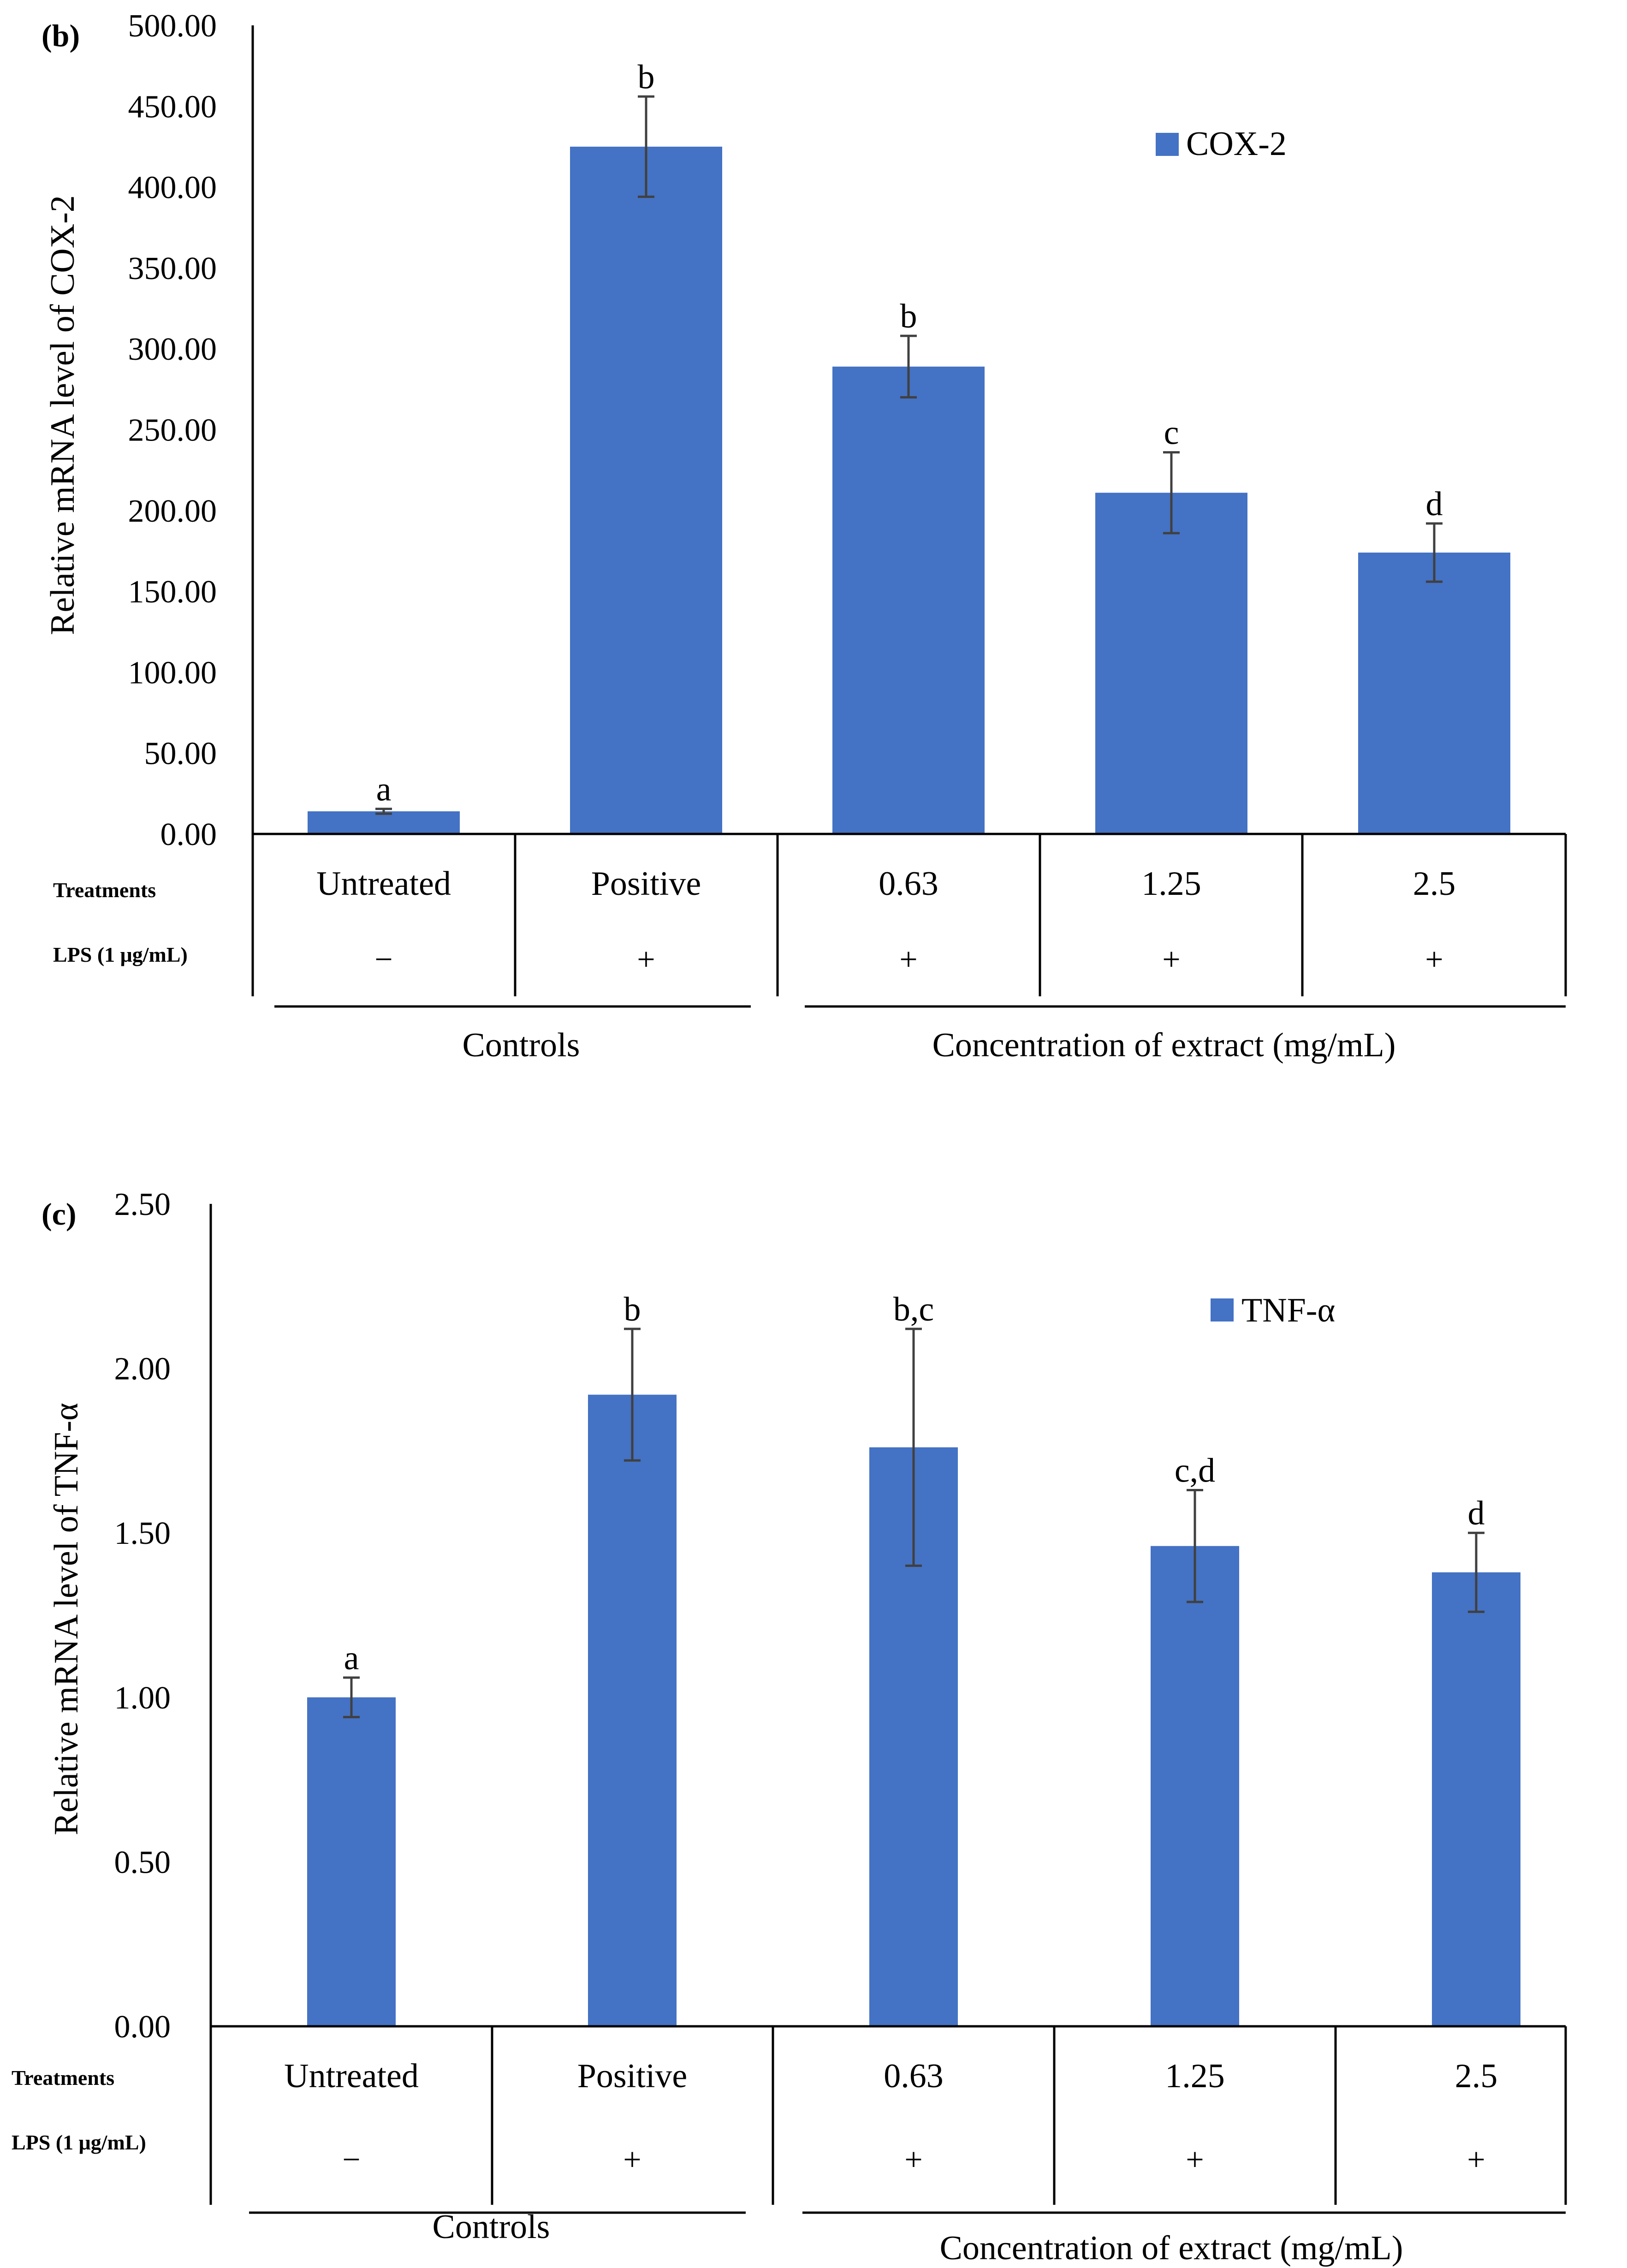  Describe the element at coordinates (172, 26) in the screenshot. I see `y-tick-label: 500.00` at that location.